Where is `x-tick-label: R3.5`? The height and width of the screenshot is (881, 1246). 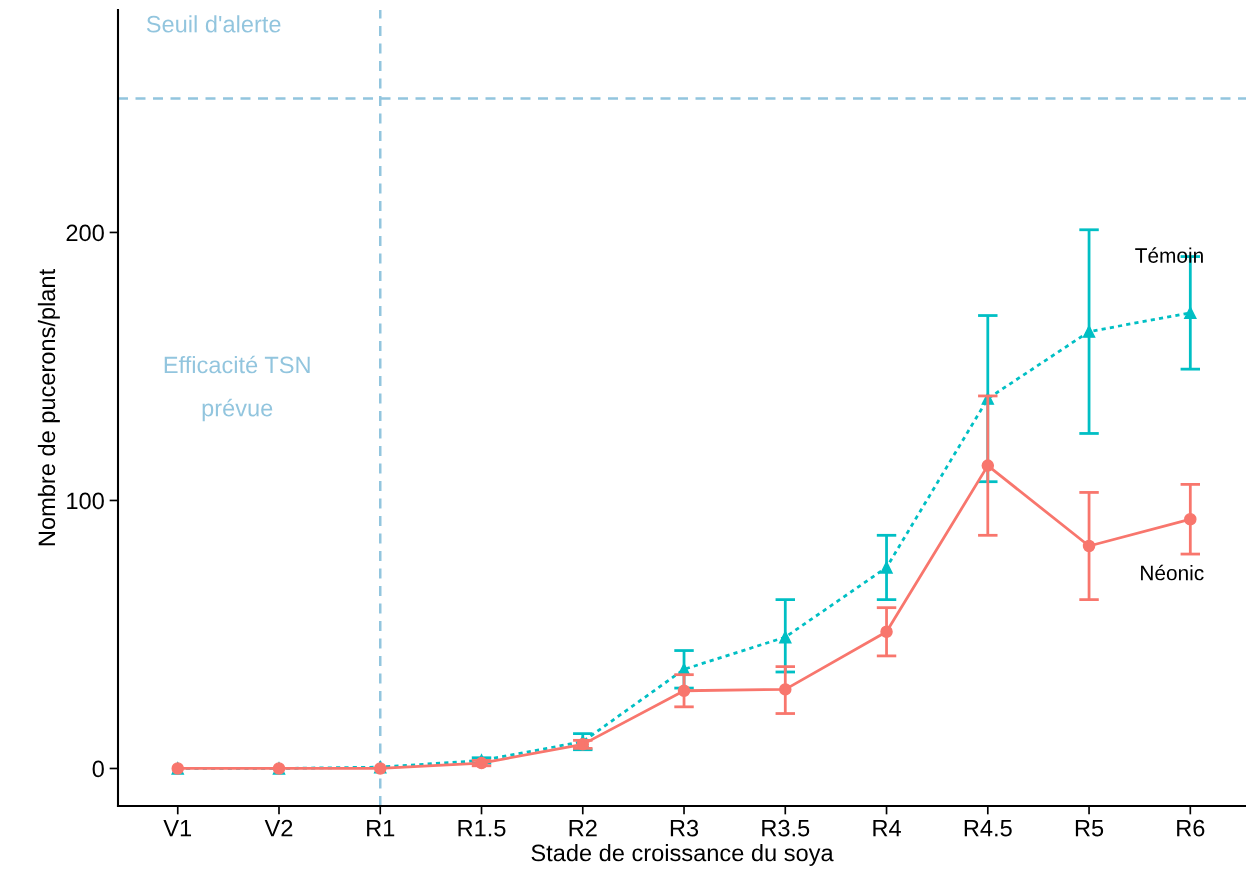
x-tick-label: R3.5 is located at coordinates (786, 828).